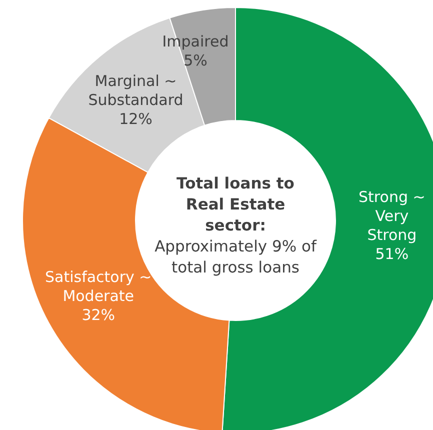  Describe the element at coordinates (392, 216) in the screenshot. I see `slice-label: Strong ~ Very Strong` at that location.